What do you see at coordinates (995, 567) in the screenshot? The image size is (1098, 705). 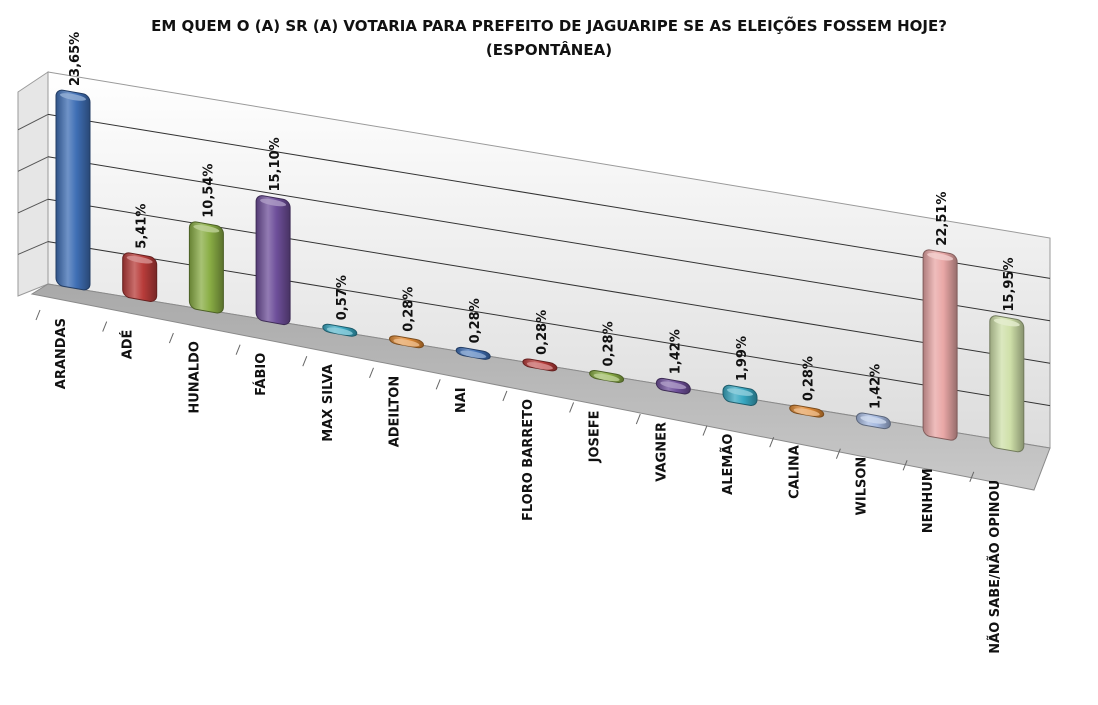 I see `category-label: NÃO SABE/NÃO OPINOU` at bounding box center [995, 567].